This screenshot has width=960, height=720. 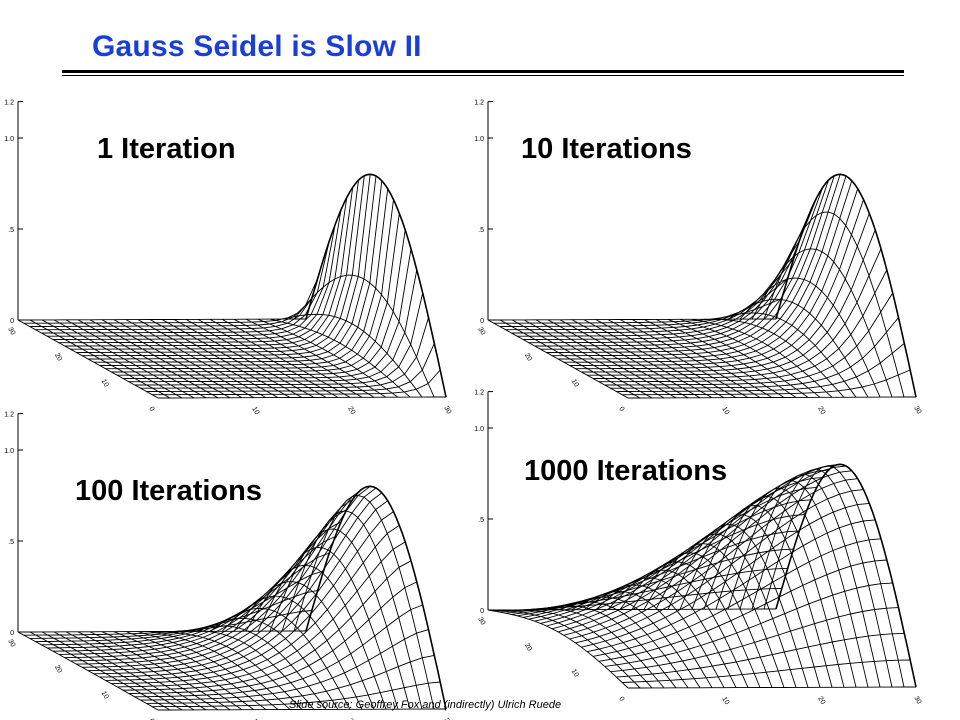 I want to click on z-tick-label: .5, so click(x=481, y=520).